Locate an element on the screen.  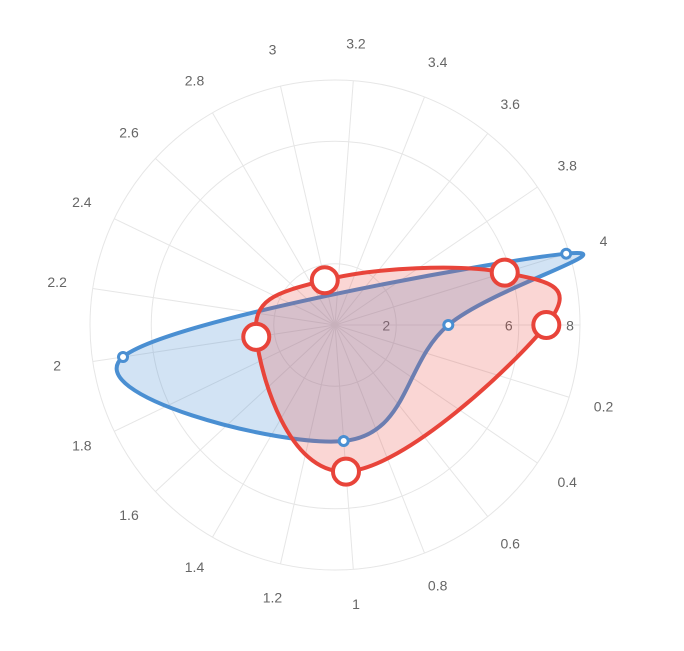
angle-tick-label: 0.8 is located at coordinates (438, 585).